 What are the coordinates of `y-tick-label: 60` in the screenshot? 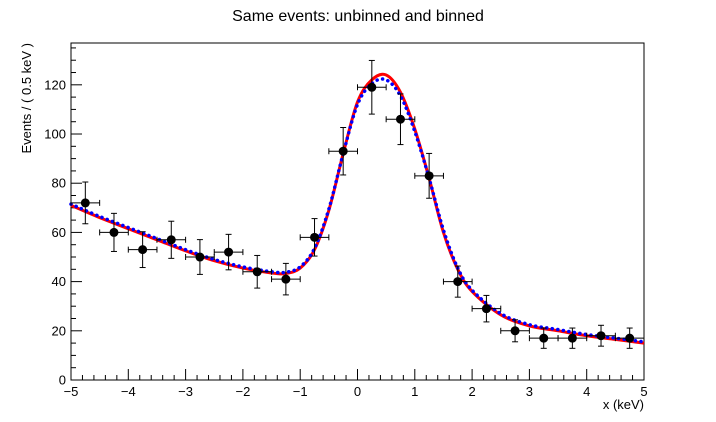 It's located at (59, 232).